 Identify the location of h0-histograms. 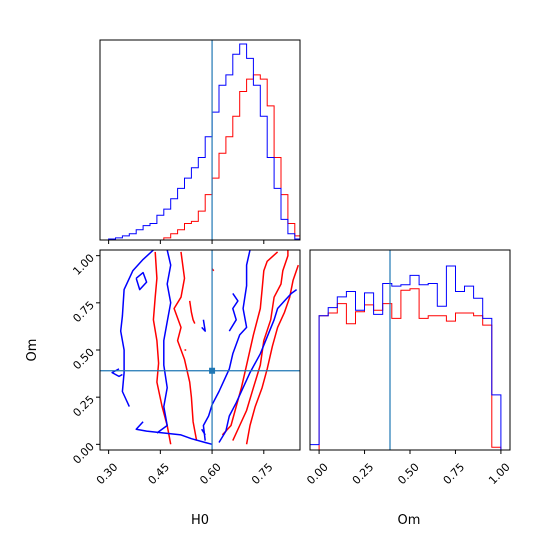
(204, 141).